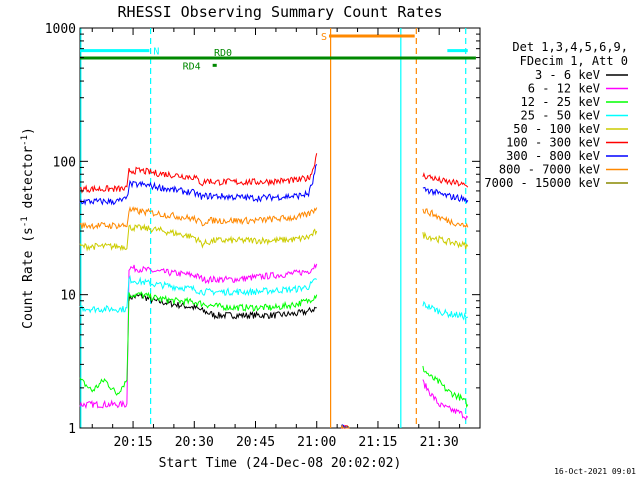  Describe the element at coordinates (560, 116) in the screenshot. I see `legend-entry-label: 25 - 50 keV` at that location.